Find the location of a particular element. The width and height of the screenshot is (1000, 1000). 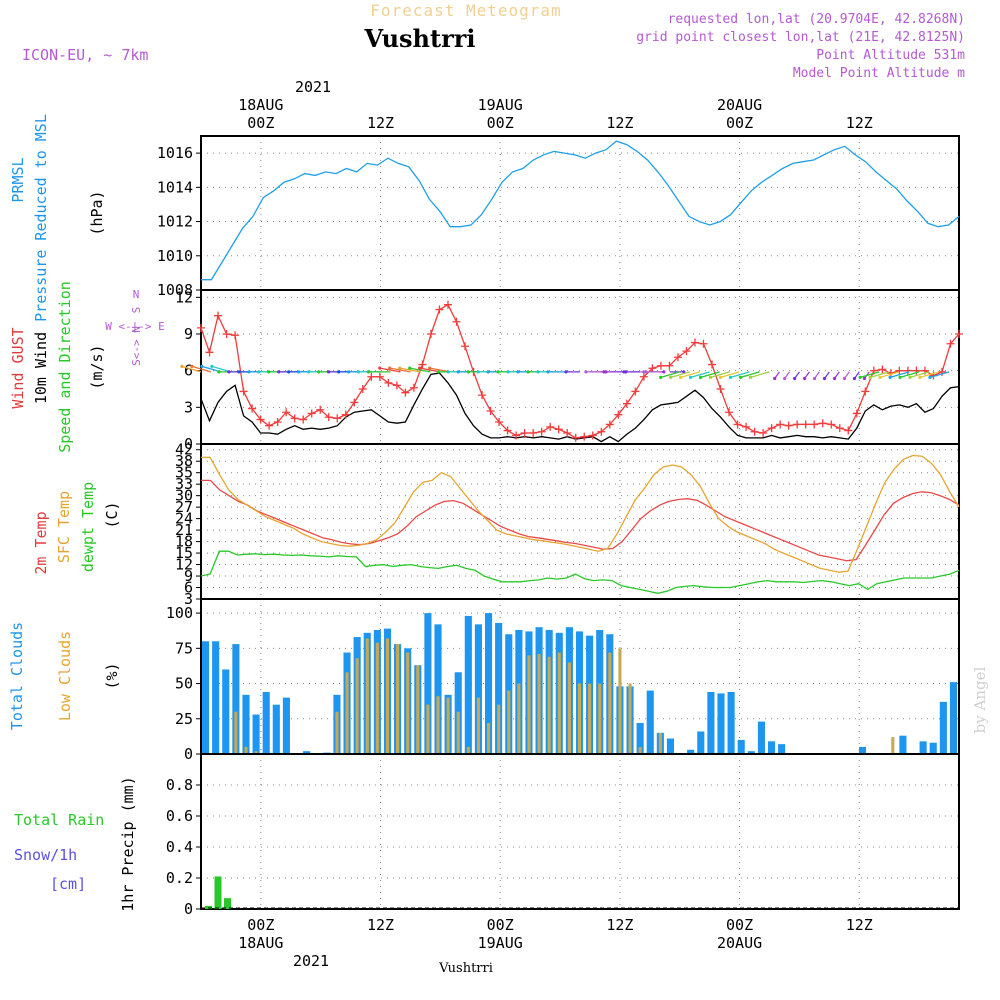

temperature-ytick-label: 15 is located at coordinates (184, 553).